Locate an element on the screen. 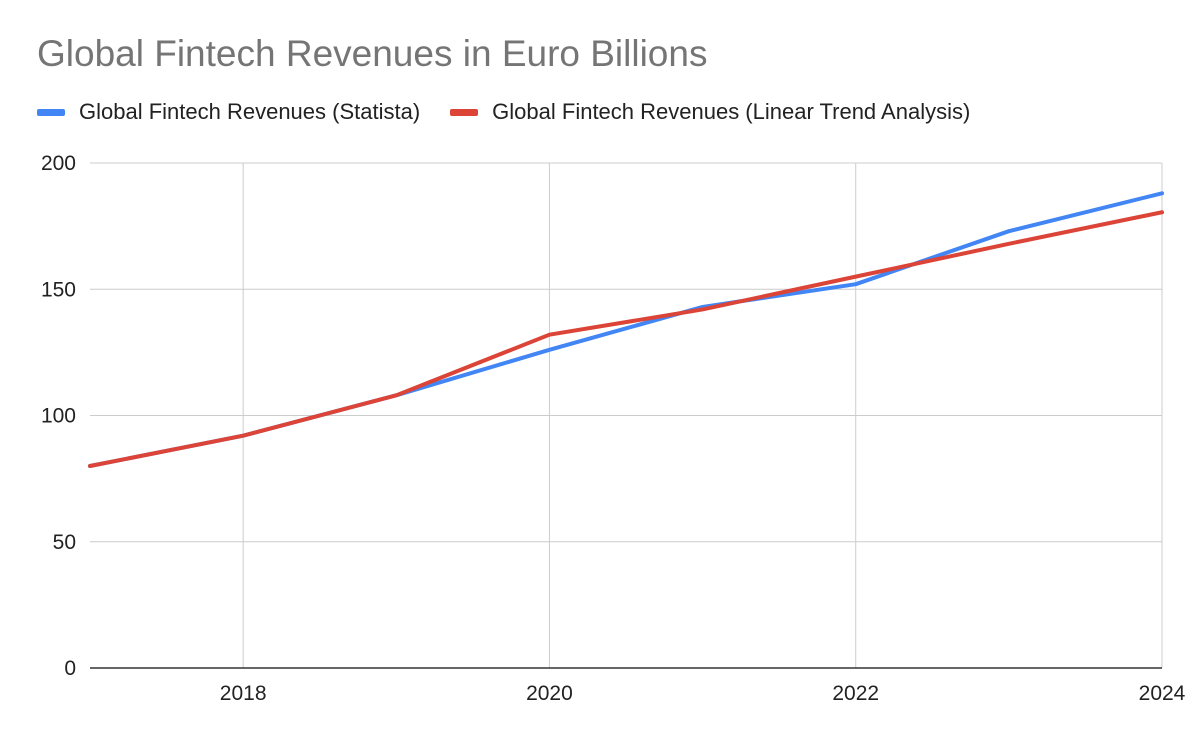 The image size is (1200, 742). legend-swatch-linear-trend is located at coordinates (464, 112).